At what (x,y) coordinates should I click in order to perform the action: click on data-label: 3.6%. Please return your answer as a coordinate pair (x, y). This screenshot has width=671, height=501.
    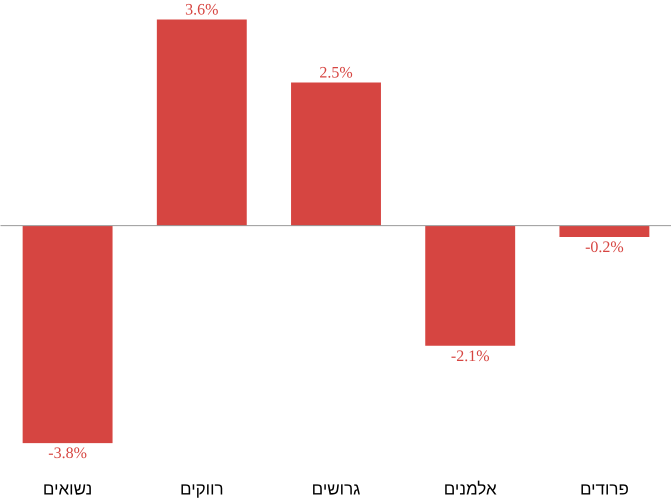
    Looking at the image, I should click on (201, 10).